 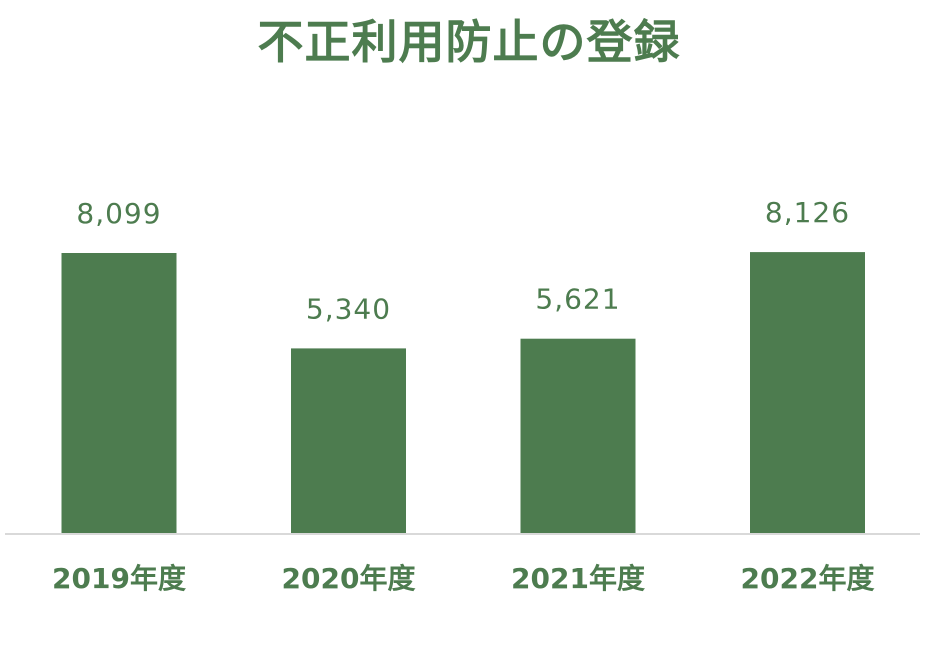 I want to click on bar-2020年度, so click(x=348, y=440).